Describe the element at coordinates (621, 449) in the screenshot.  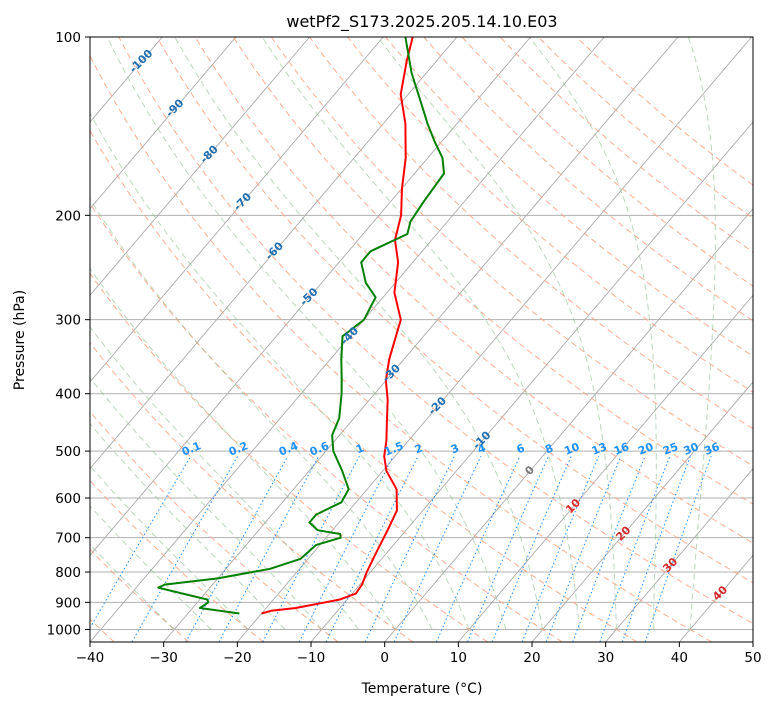
I see `mixing-ratio-label: 16` at that location.